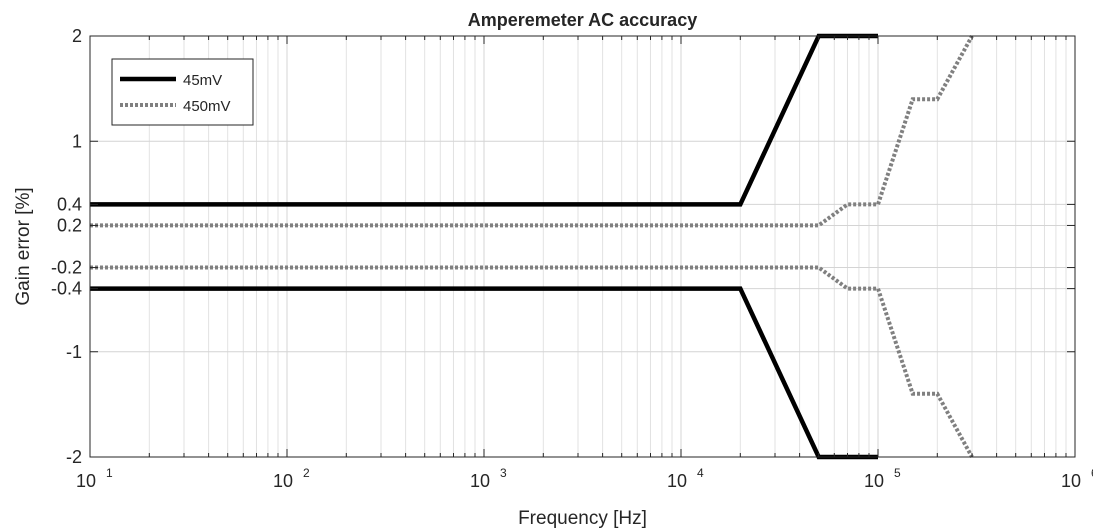 The image size is (1093, 530). Describe the element at coordinates (202, 80) in the screenshot. I see `legend-label-1: 45mV` at that location.